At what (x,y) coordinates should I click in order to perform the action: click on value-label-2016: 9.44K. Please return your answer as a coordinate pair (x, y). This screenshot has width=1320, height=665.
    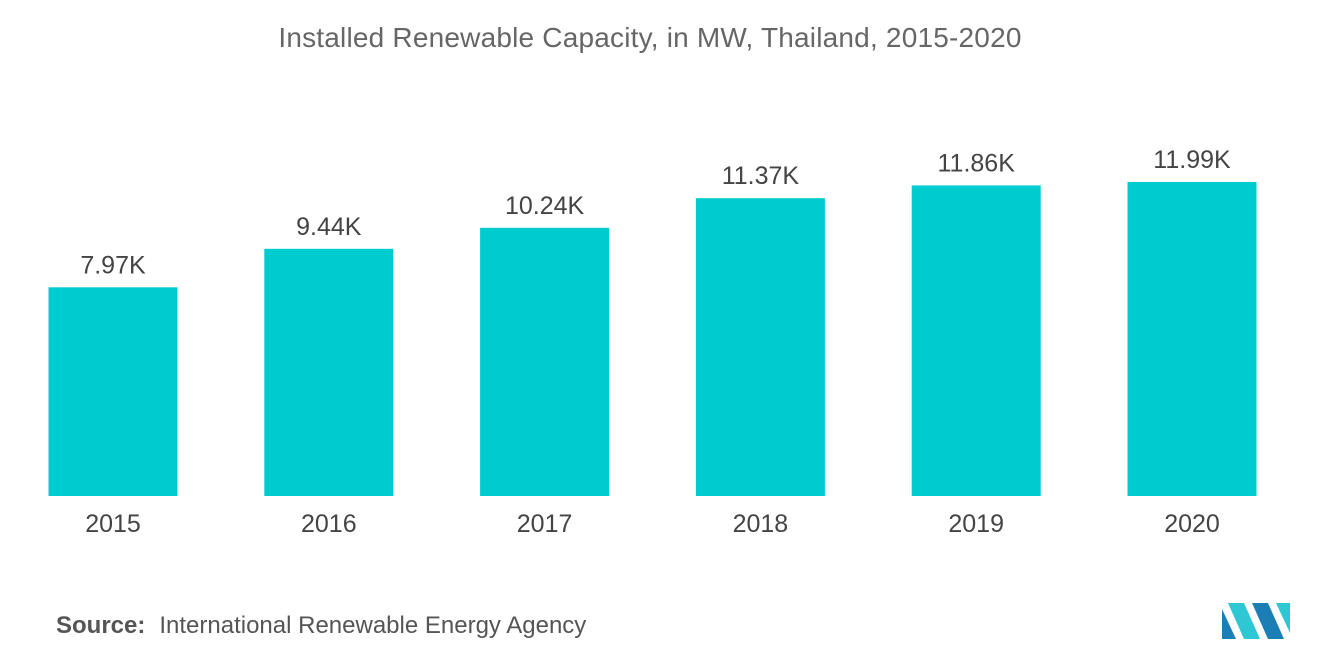
    Looking at the image, I should click on (329, 227).